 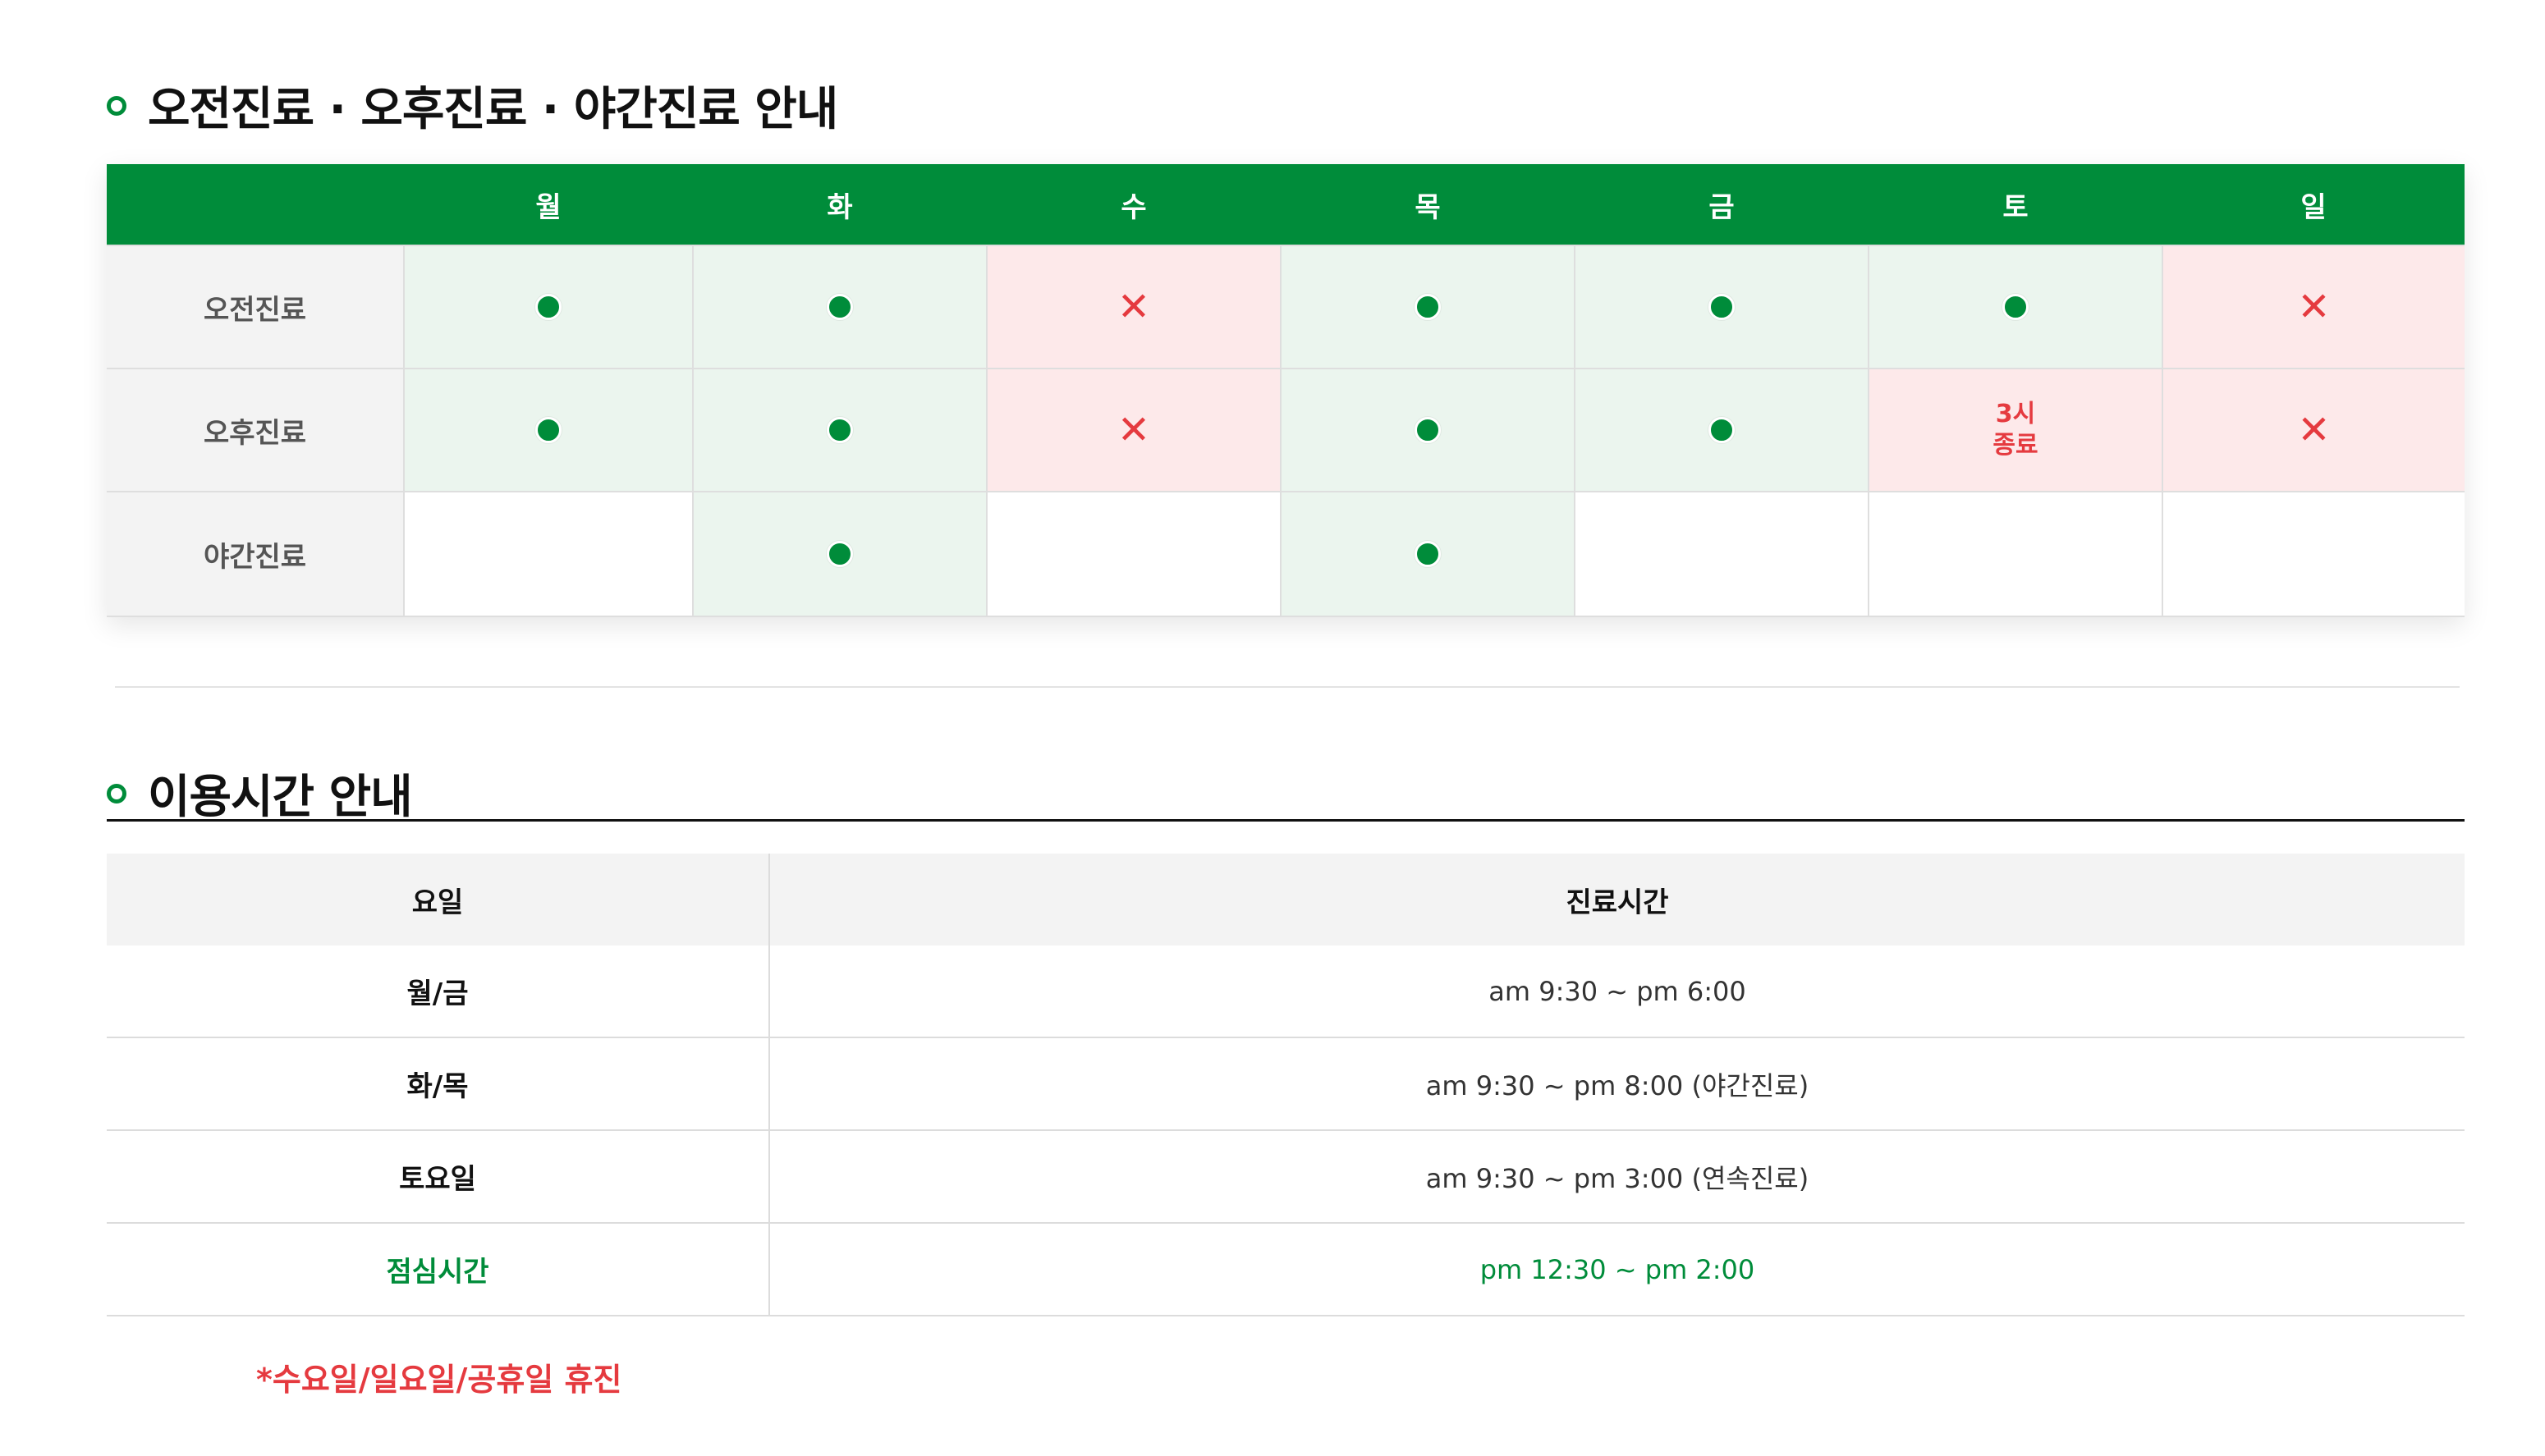 I want to click on hours-row-lunch: 점심시간 pm 12:30 ~ pm 2:00, so click(x=1286, y=1269).